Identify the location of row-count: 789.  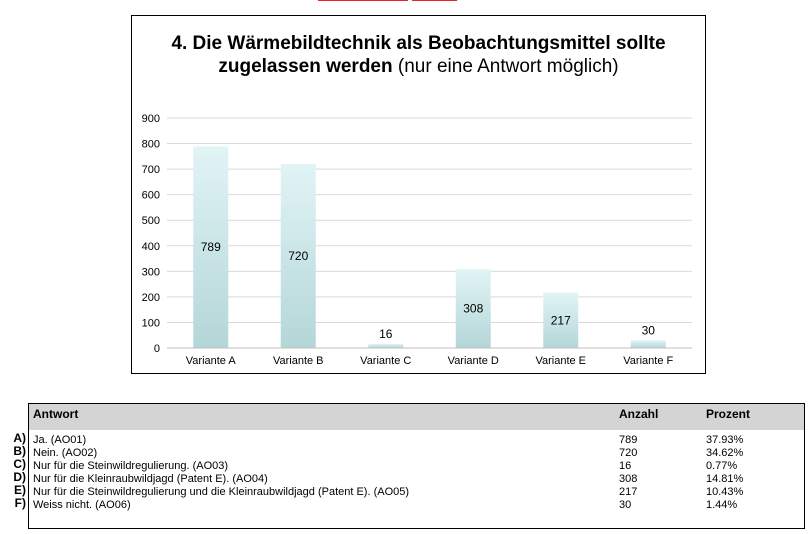
(628, 440).